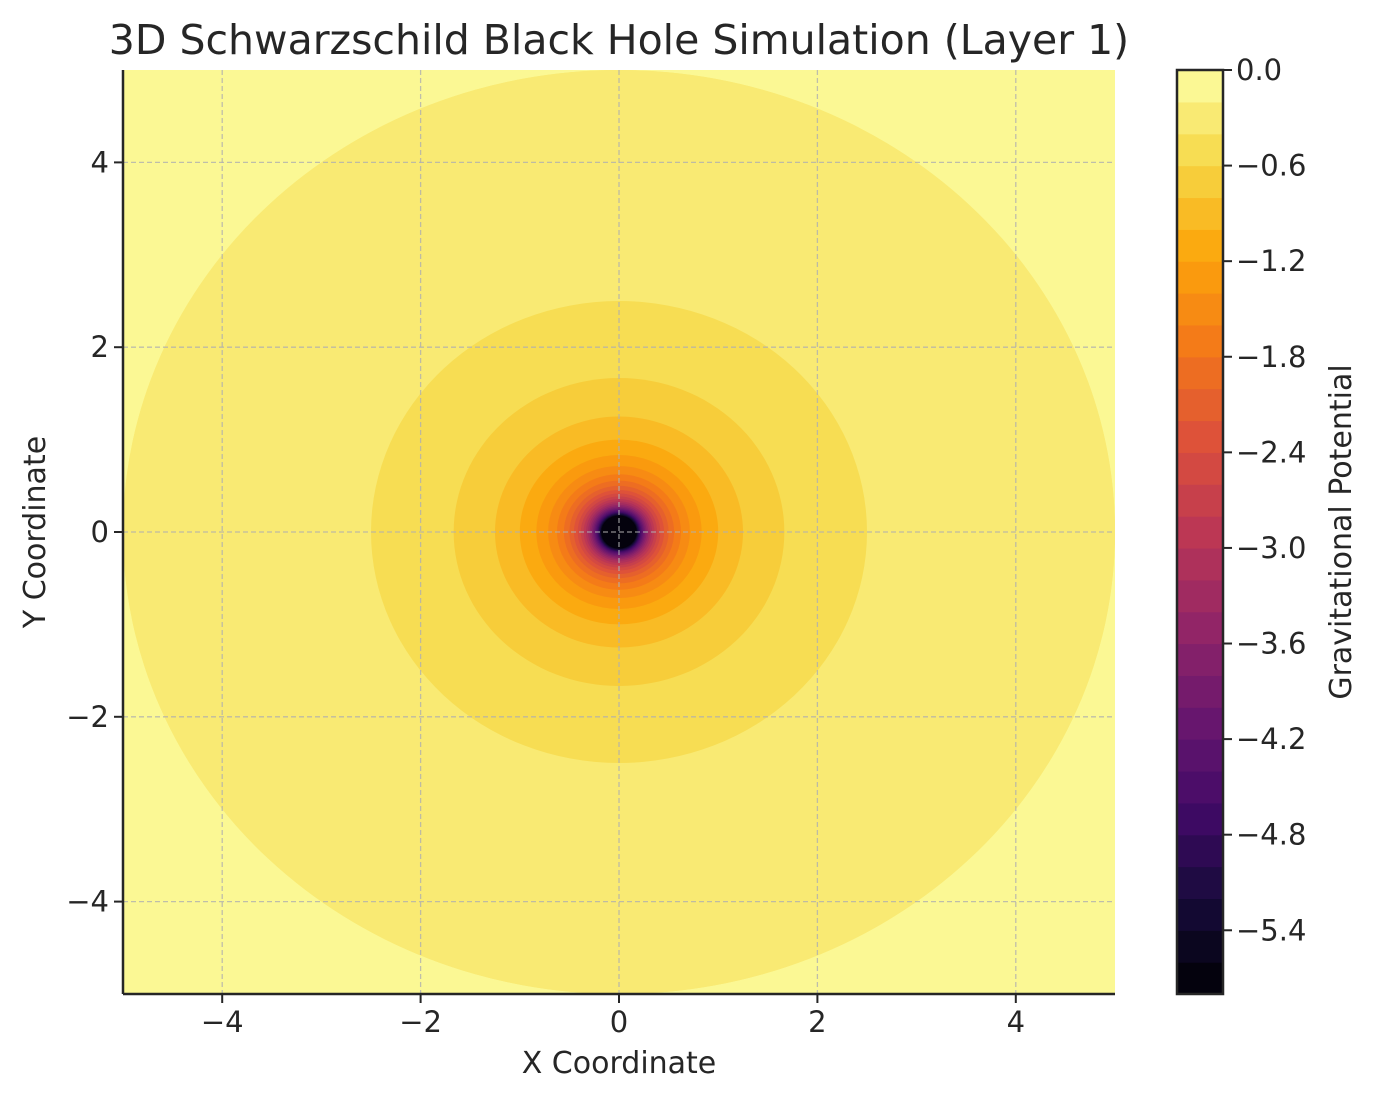 Image resolution: width=1378 pixels, height=1101 pixels. I want to click on colorbar-tick-label: −3.0, so click(1271, 548).